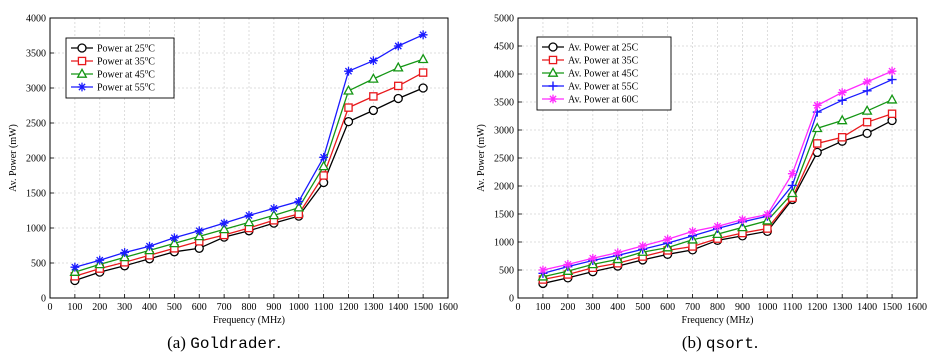 The image size is (933, 360). I want to click on legend-label-1: Power at 35oC, so click(126, 61).